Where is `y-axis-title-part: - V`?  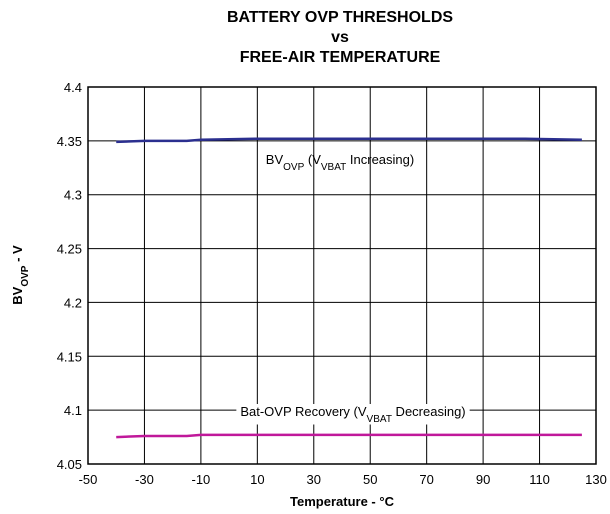 y-axis-title-part: - V is located at coordinates (17, 255).